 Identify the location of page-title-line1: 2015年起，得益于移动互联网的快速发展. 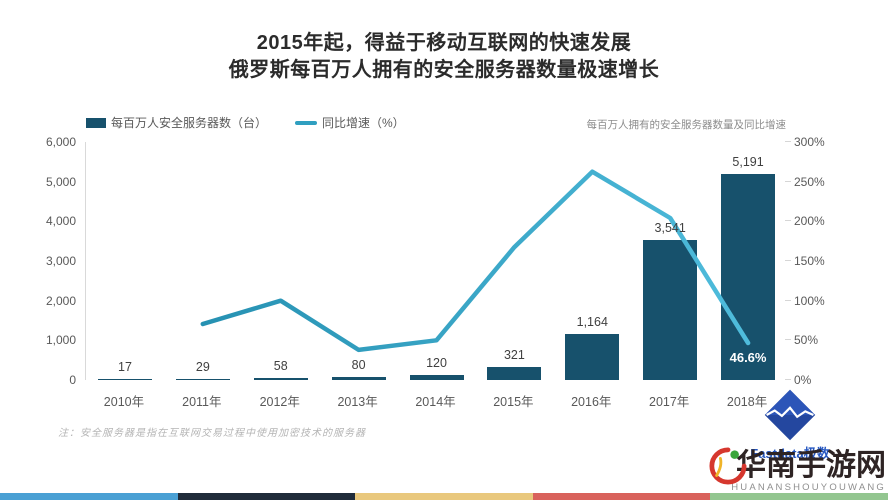
(444, 43).